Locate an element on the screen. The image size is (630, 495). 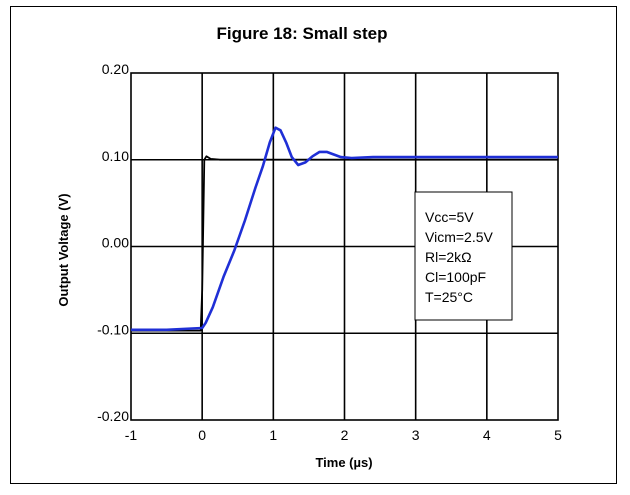
y-tick-label: 0.10 is located at coordinates (115, 156).